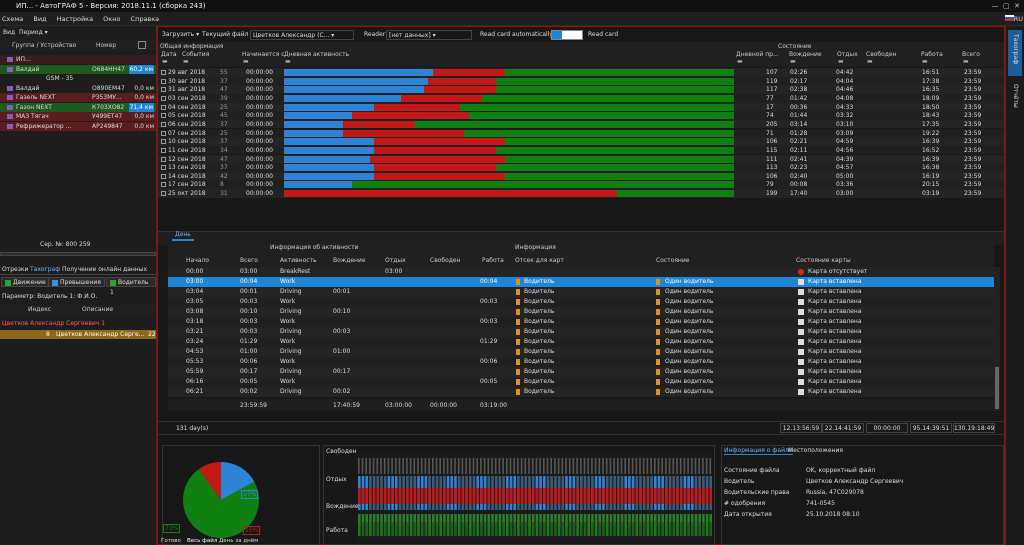 Image resolution: width=1024 pixels, height=545 pixels. Describe the element at coordinates (1009, 18) in the screenshot. I see `flag-icon` at that location.